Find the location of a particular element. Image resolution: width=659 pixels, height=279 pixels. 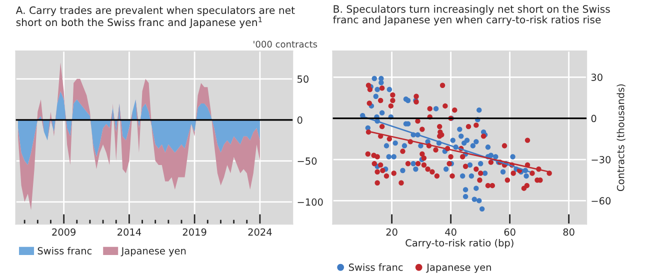

x-axis-title: Carry-to-risk ratio (bp) is located at coordinates (460, 243).